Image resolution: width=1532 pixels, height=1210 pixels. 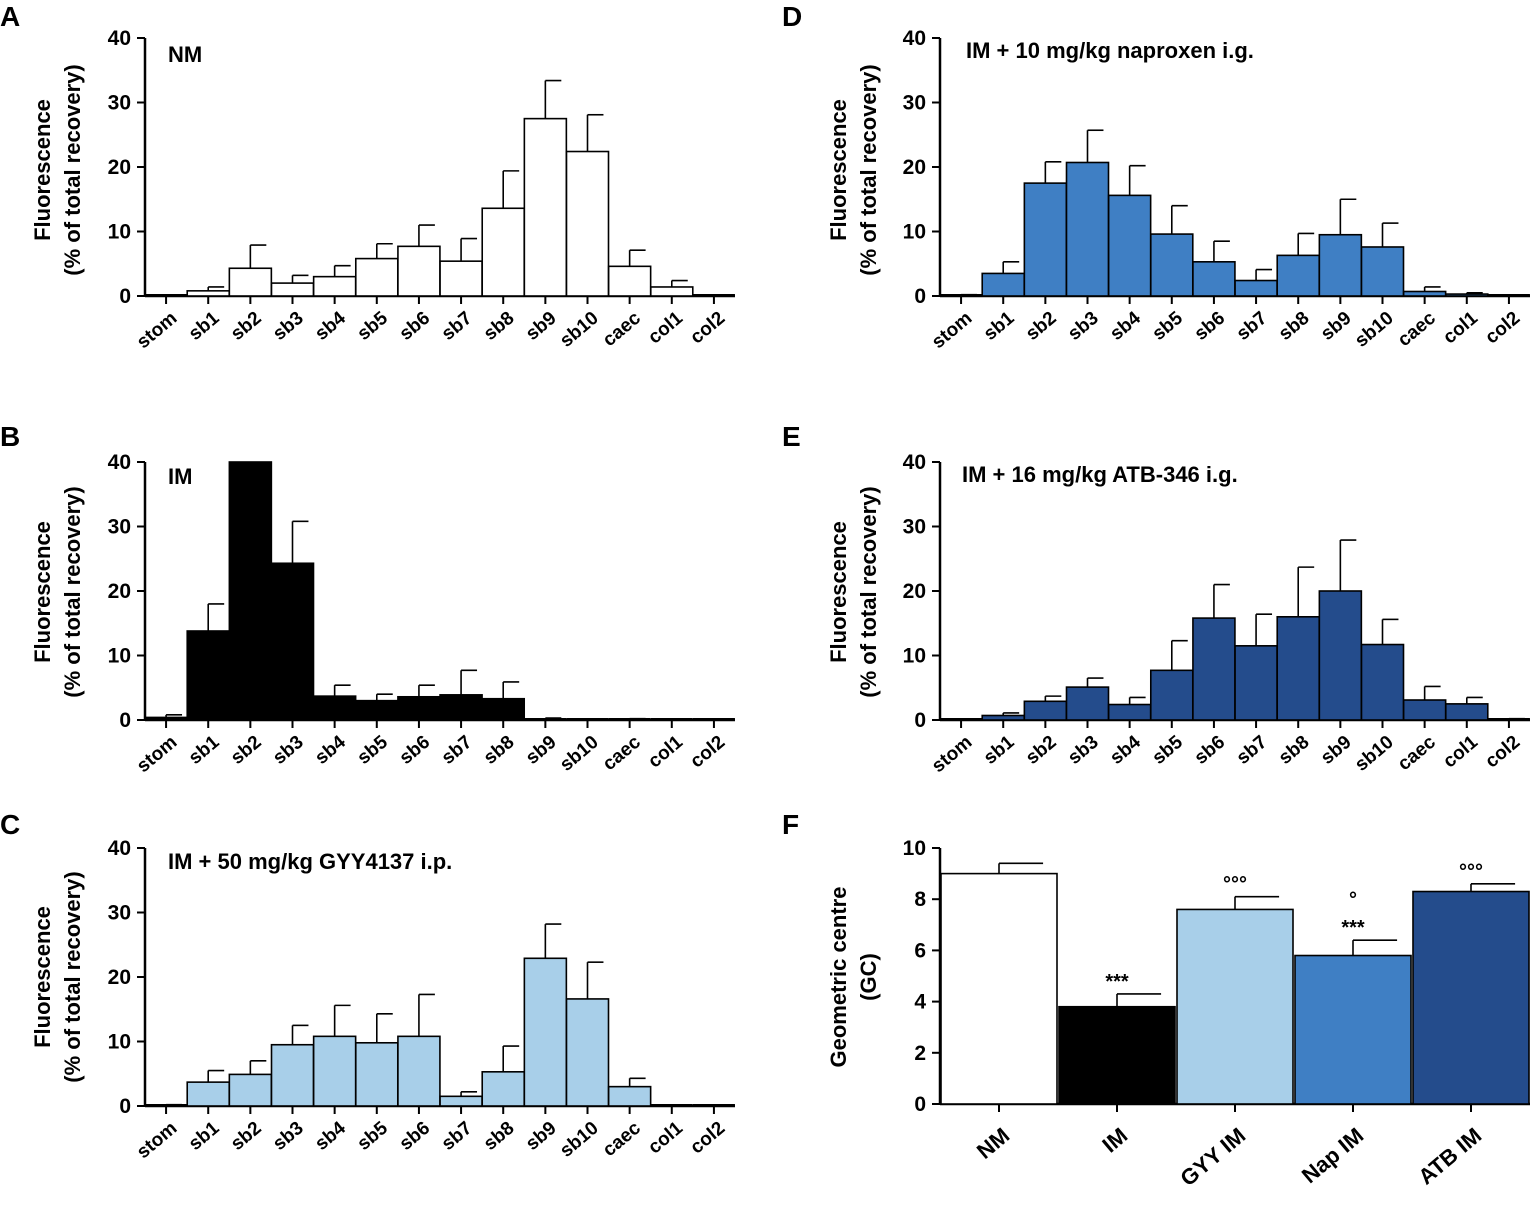 What do you see at coordinates (1171, 695) in the screenshot?
I see `panel-E-bar-sb5` at bounding box center [1171, 695].